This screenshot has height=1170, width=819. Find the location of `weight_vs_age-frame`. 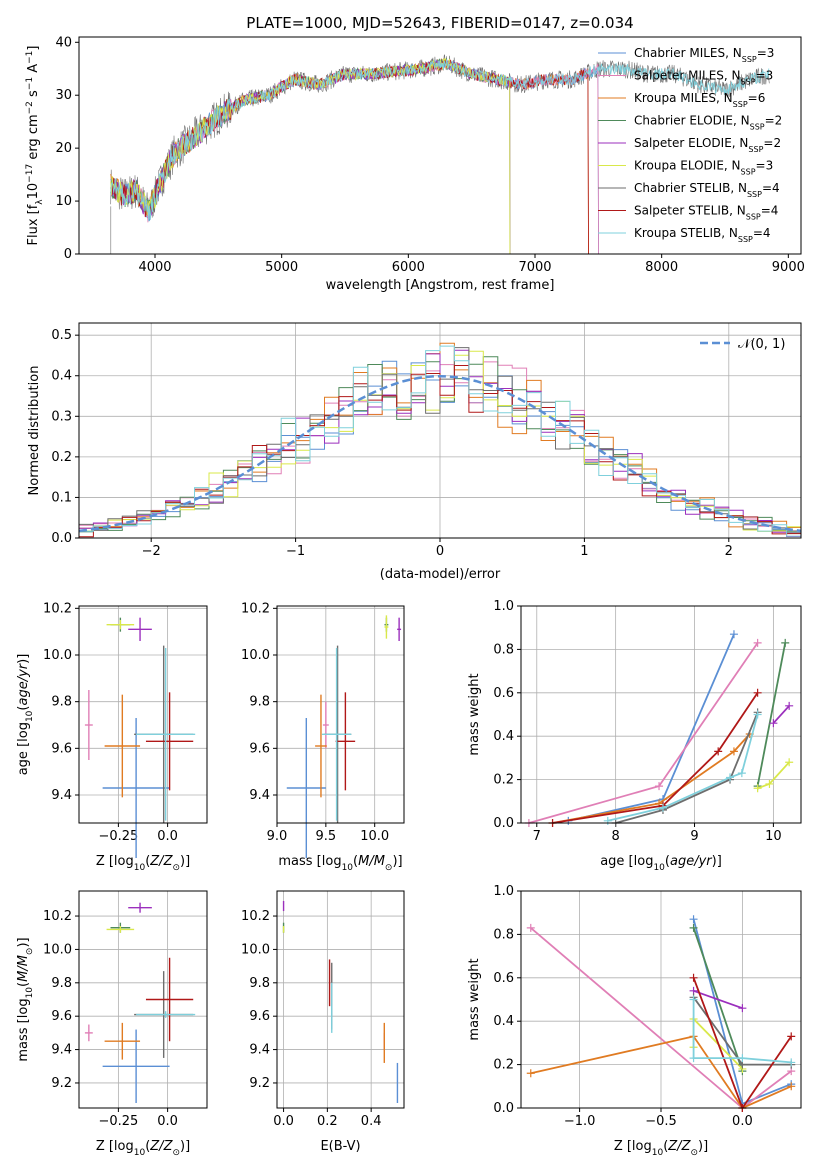

weight_vs_age-frame is located at coordinates (661, 714).